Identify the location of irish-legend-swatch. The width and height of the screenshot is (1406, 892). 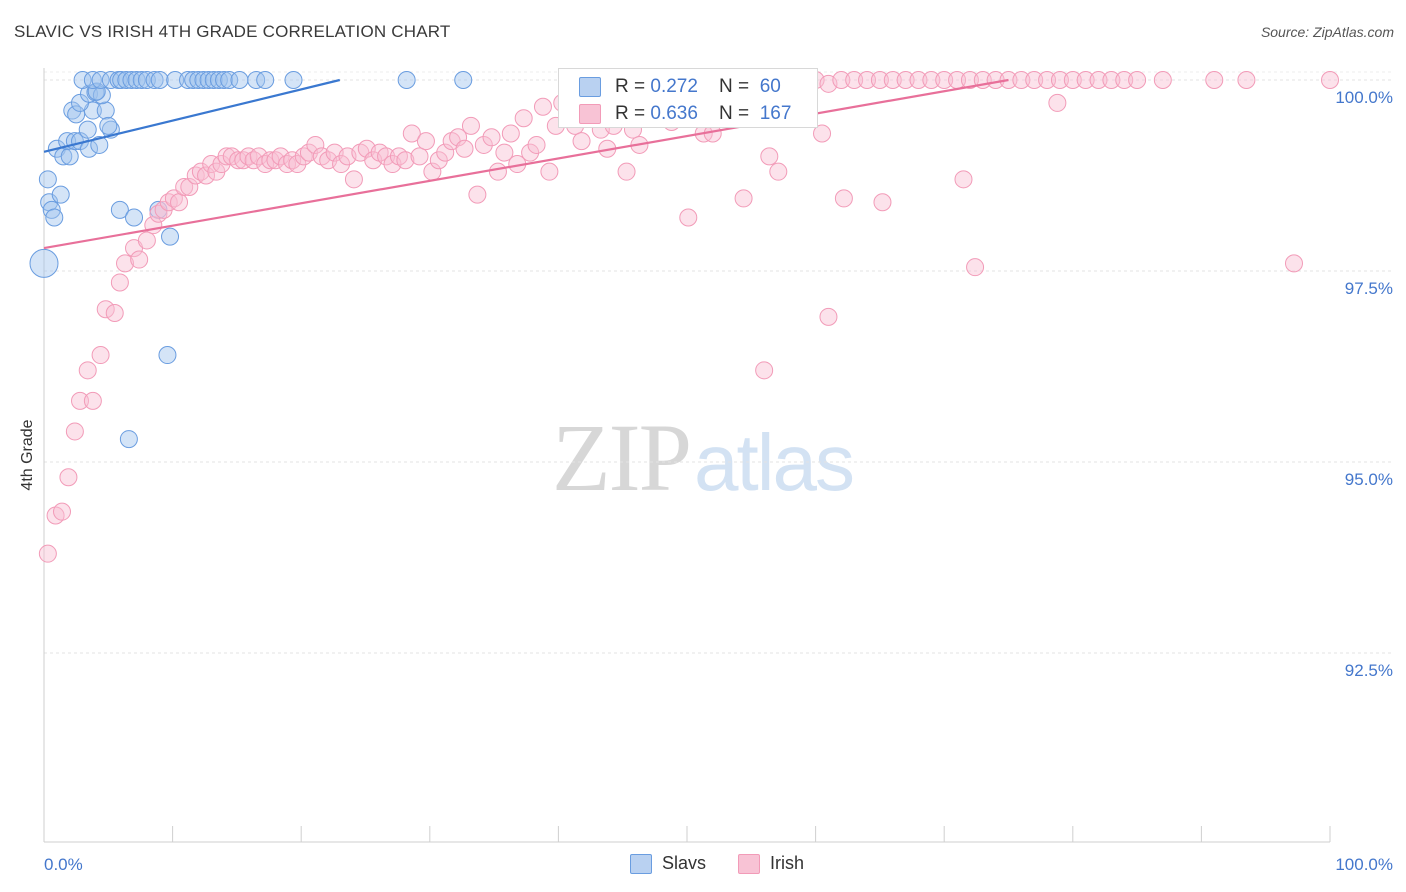
(749, 864).